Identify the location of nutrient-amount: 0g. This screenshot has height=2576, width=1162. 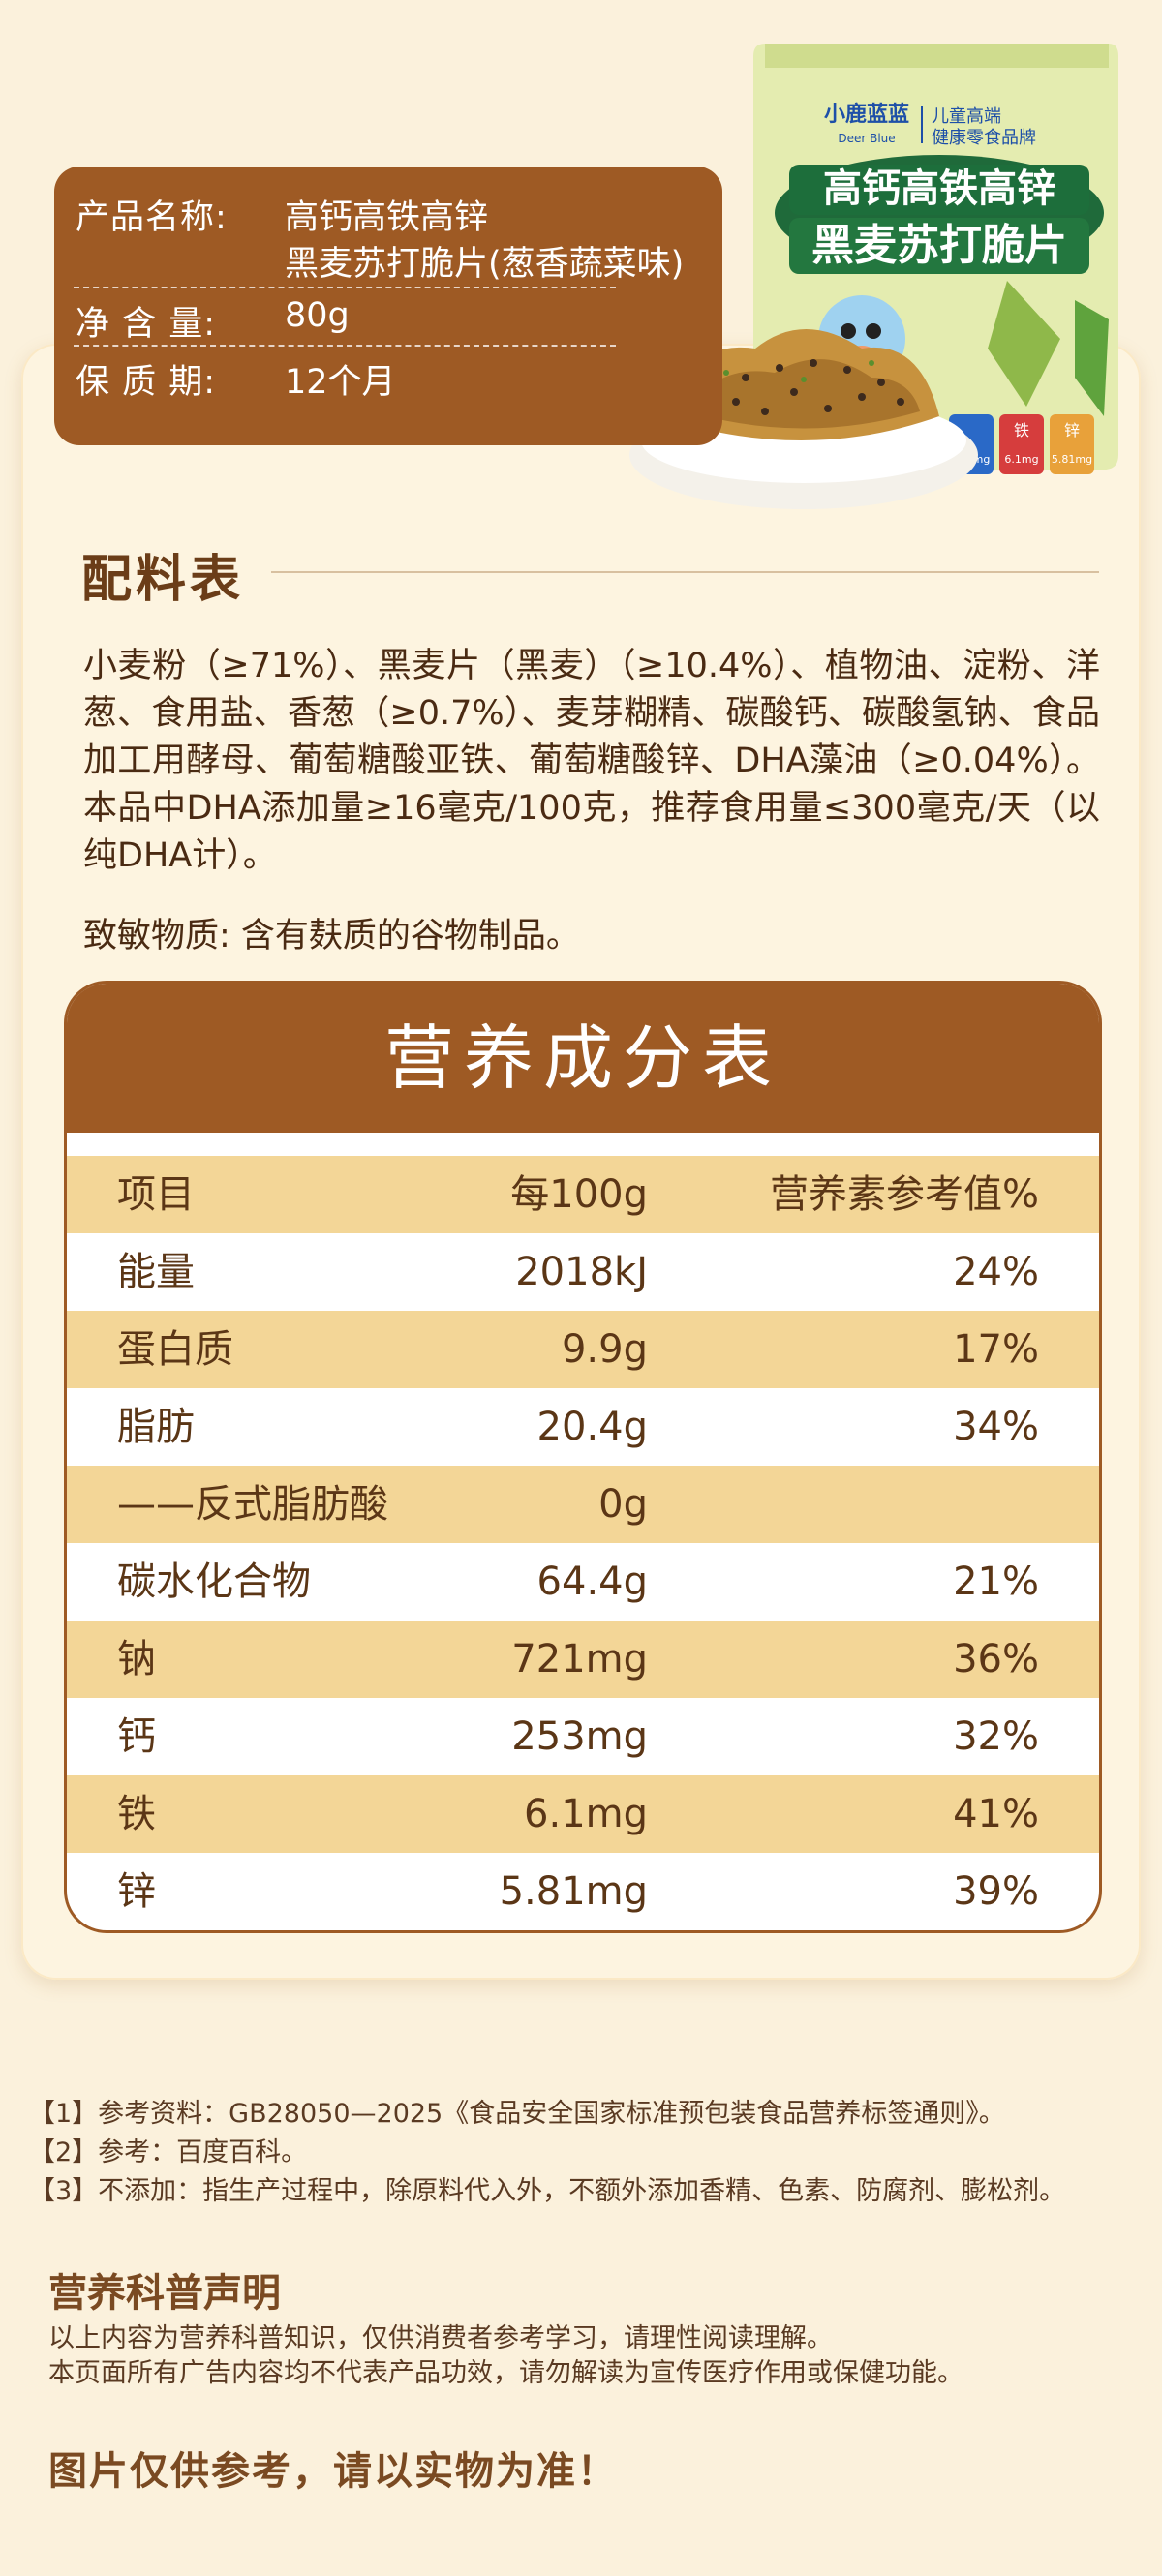
(623, 1504).